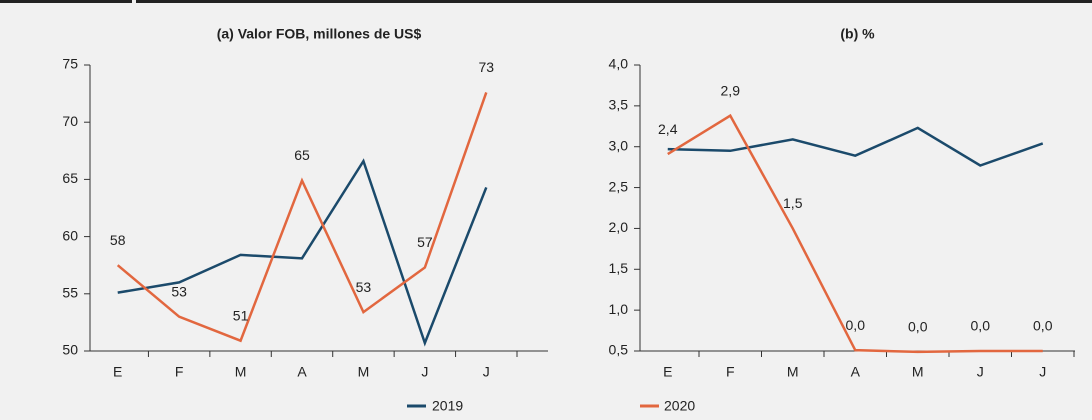 The image size is (1092, 420). Describe the element at coordinates (447, 406) in the screenshot. I see `legend-label: 2019` at that location.